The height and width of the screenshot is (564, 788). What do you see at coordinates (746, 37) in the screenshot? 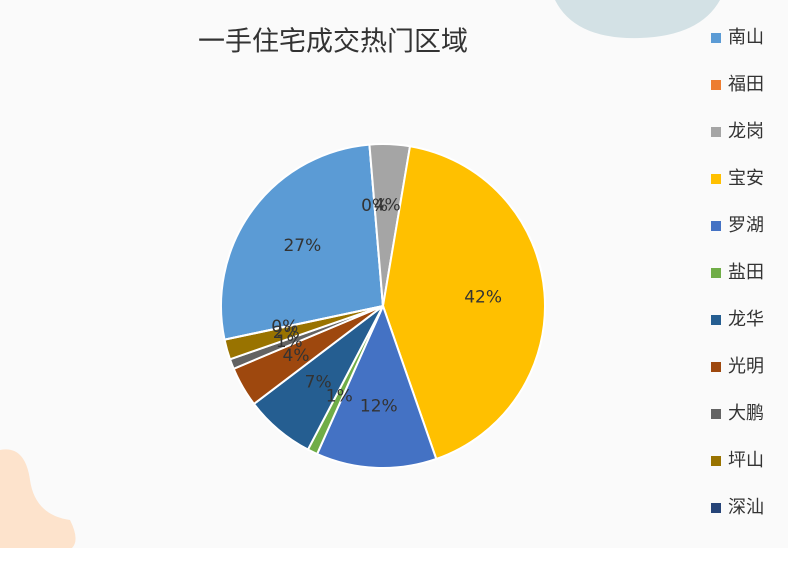
I see `legend-label: 南山` at bounding box center [746, 37].